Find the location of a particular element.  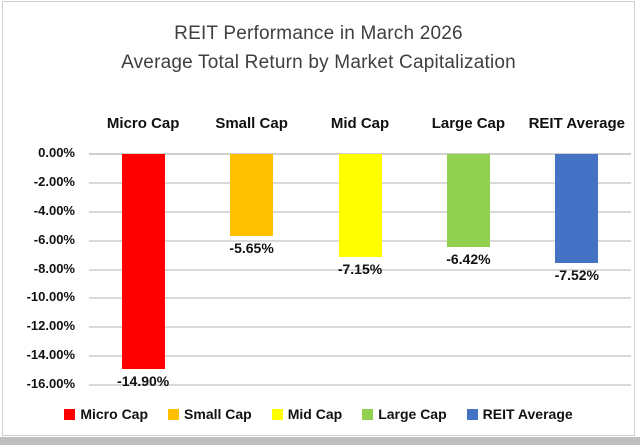

y-axis-tick-label: -16.00% is located at coordinates (50, 383).